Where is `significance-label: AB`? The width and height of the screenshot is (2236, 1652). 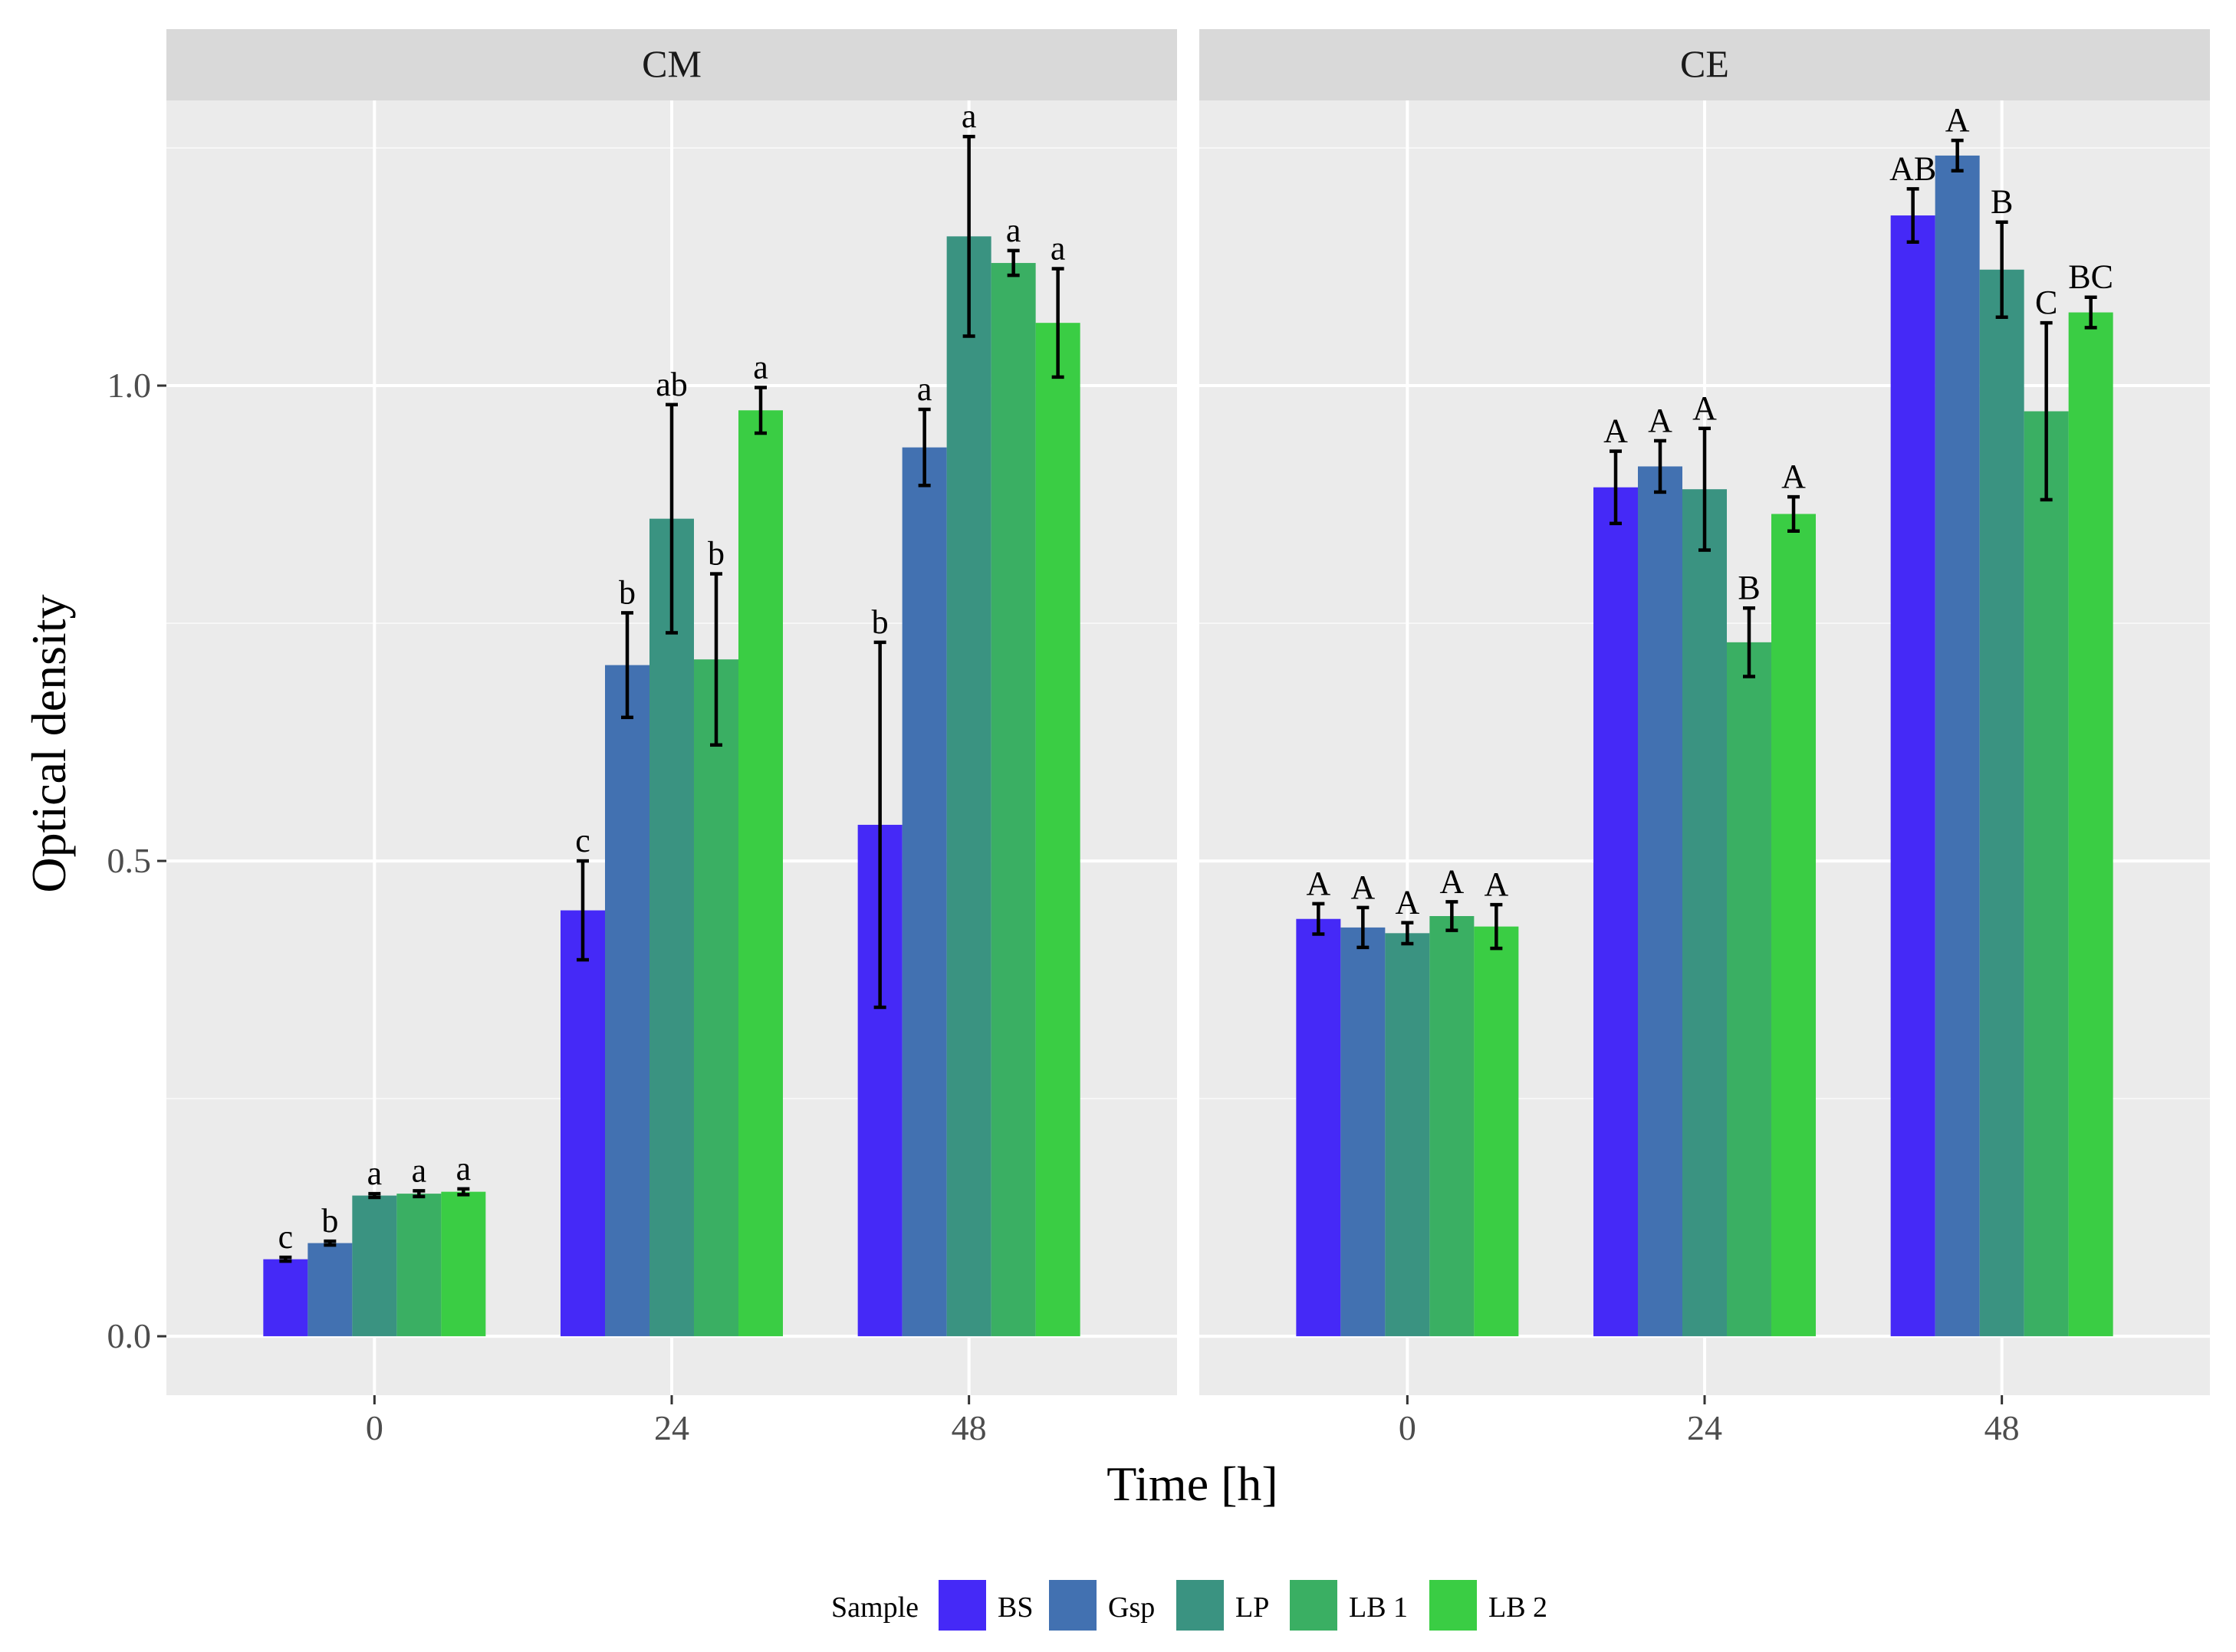
significance-label: AB is located at coordinates (1912, 168).